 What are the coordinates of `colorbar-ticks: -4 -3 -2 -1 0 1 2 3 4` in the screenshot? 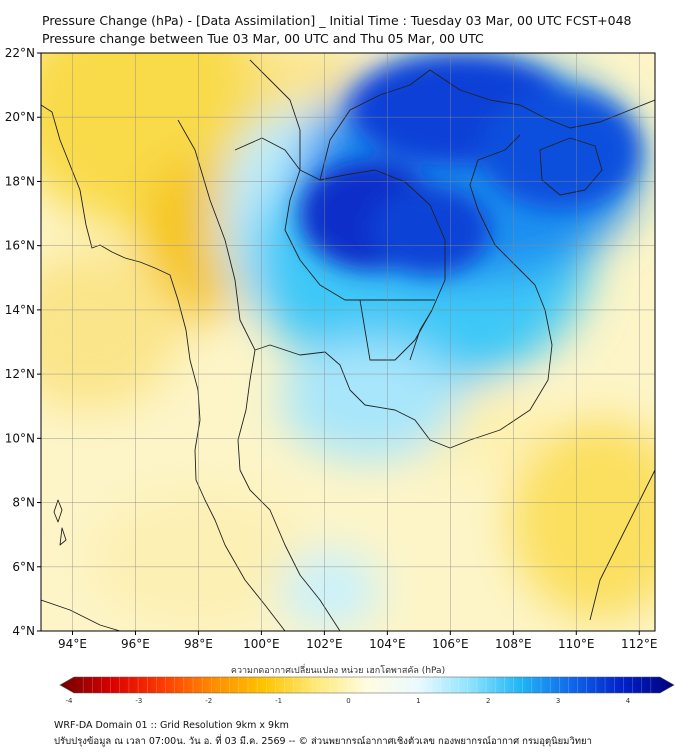 It's located at (359, 691).